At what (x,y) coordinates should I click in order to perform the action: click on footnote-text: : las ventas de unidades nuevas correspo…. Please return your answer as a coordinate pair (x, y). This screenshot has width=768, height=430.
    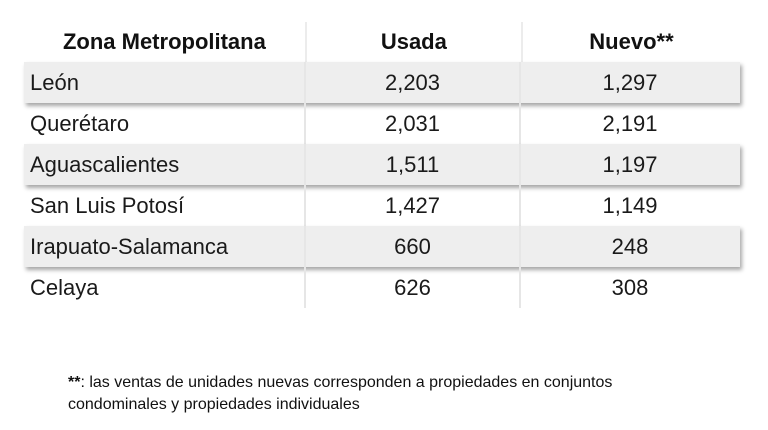
    Looking at the image, I should click on (340, 393).